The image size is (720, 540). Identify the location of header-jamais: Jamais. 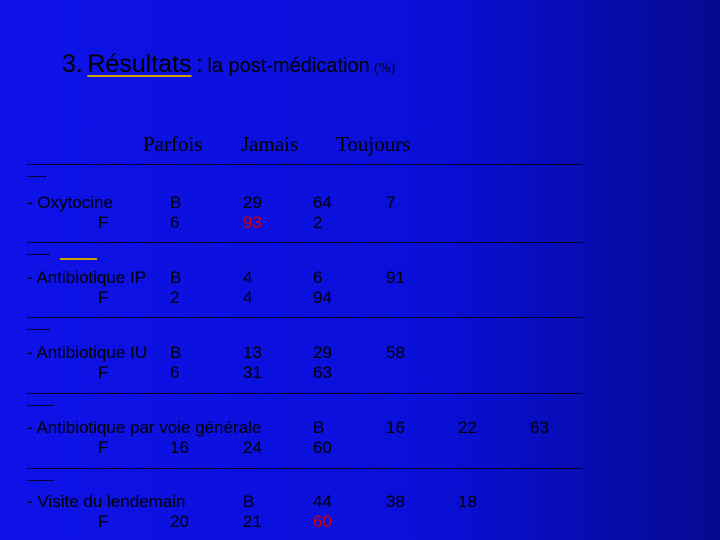
(270, 144).